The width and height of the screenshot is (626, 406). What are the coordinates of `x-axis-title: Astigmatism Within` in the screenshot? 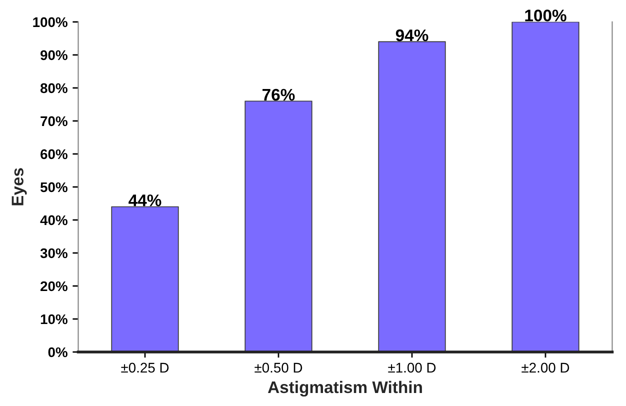 It's located at (345, 388).